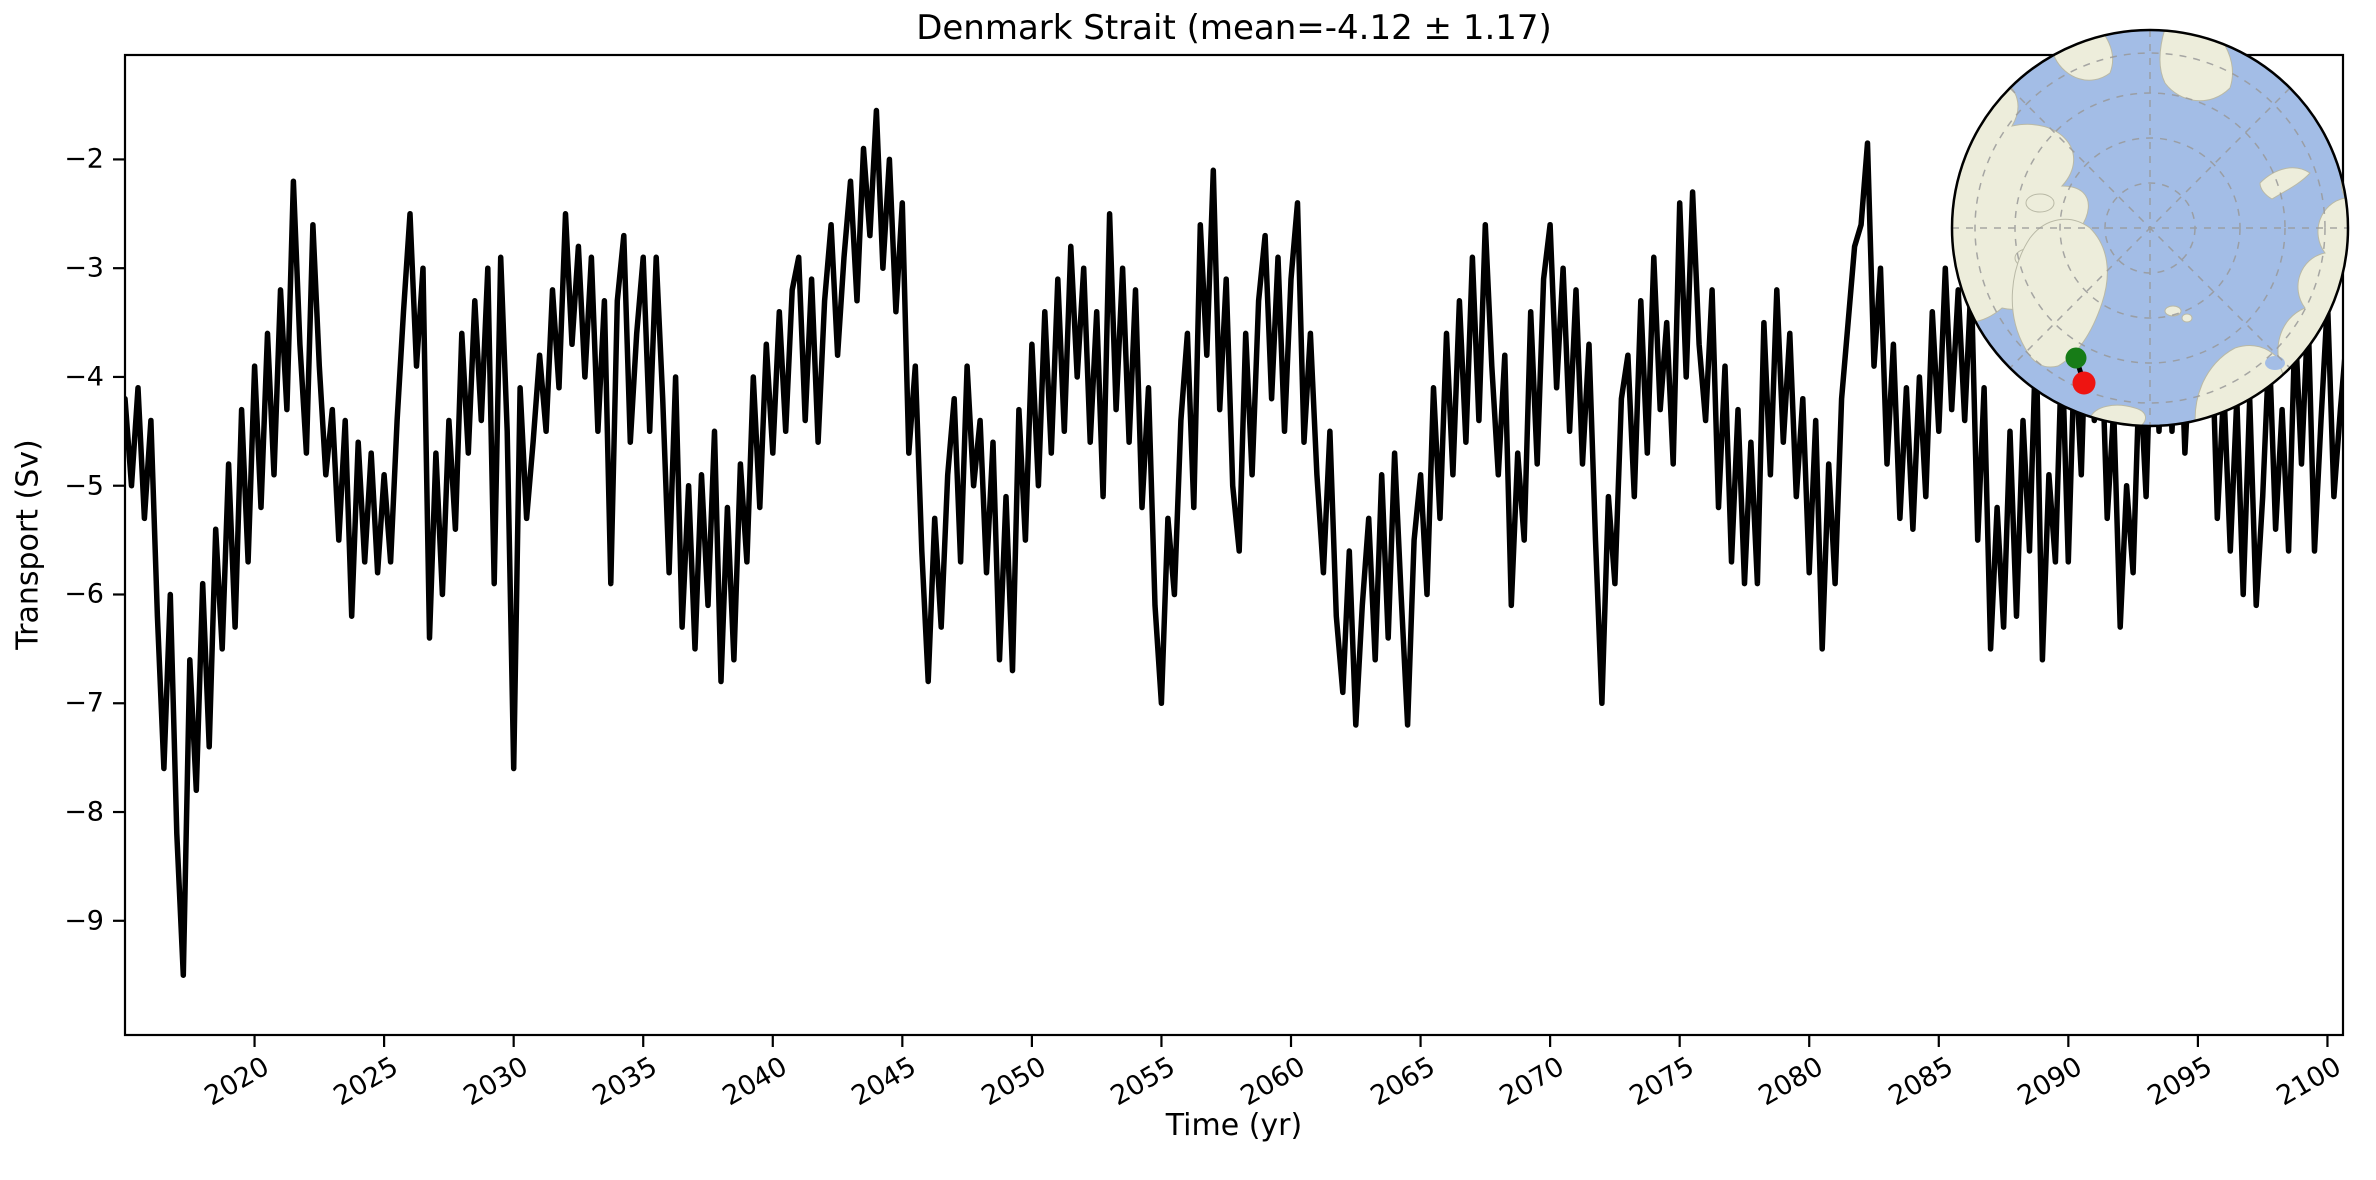  Describe the element at coordinates (2040, 203) in the screenshot. I see `map-land-arctic-island` at that location.